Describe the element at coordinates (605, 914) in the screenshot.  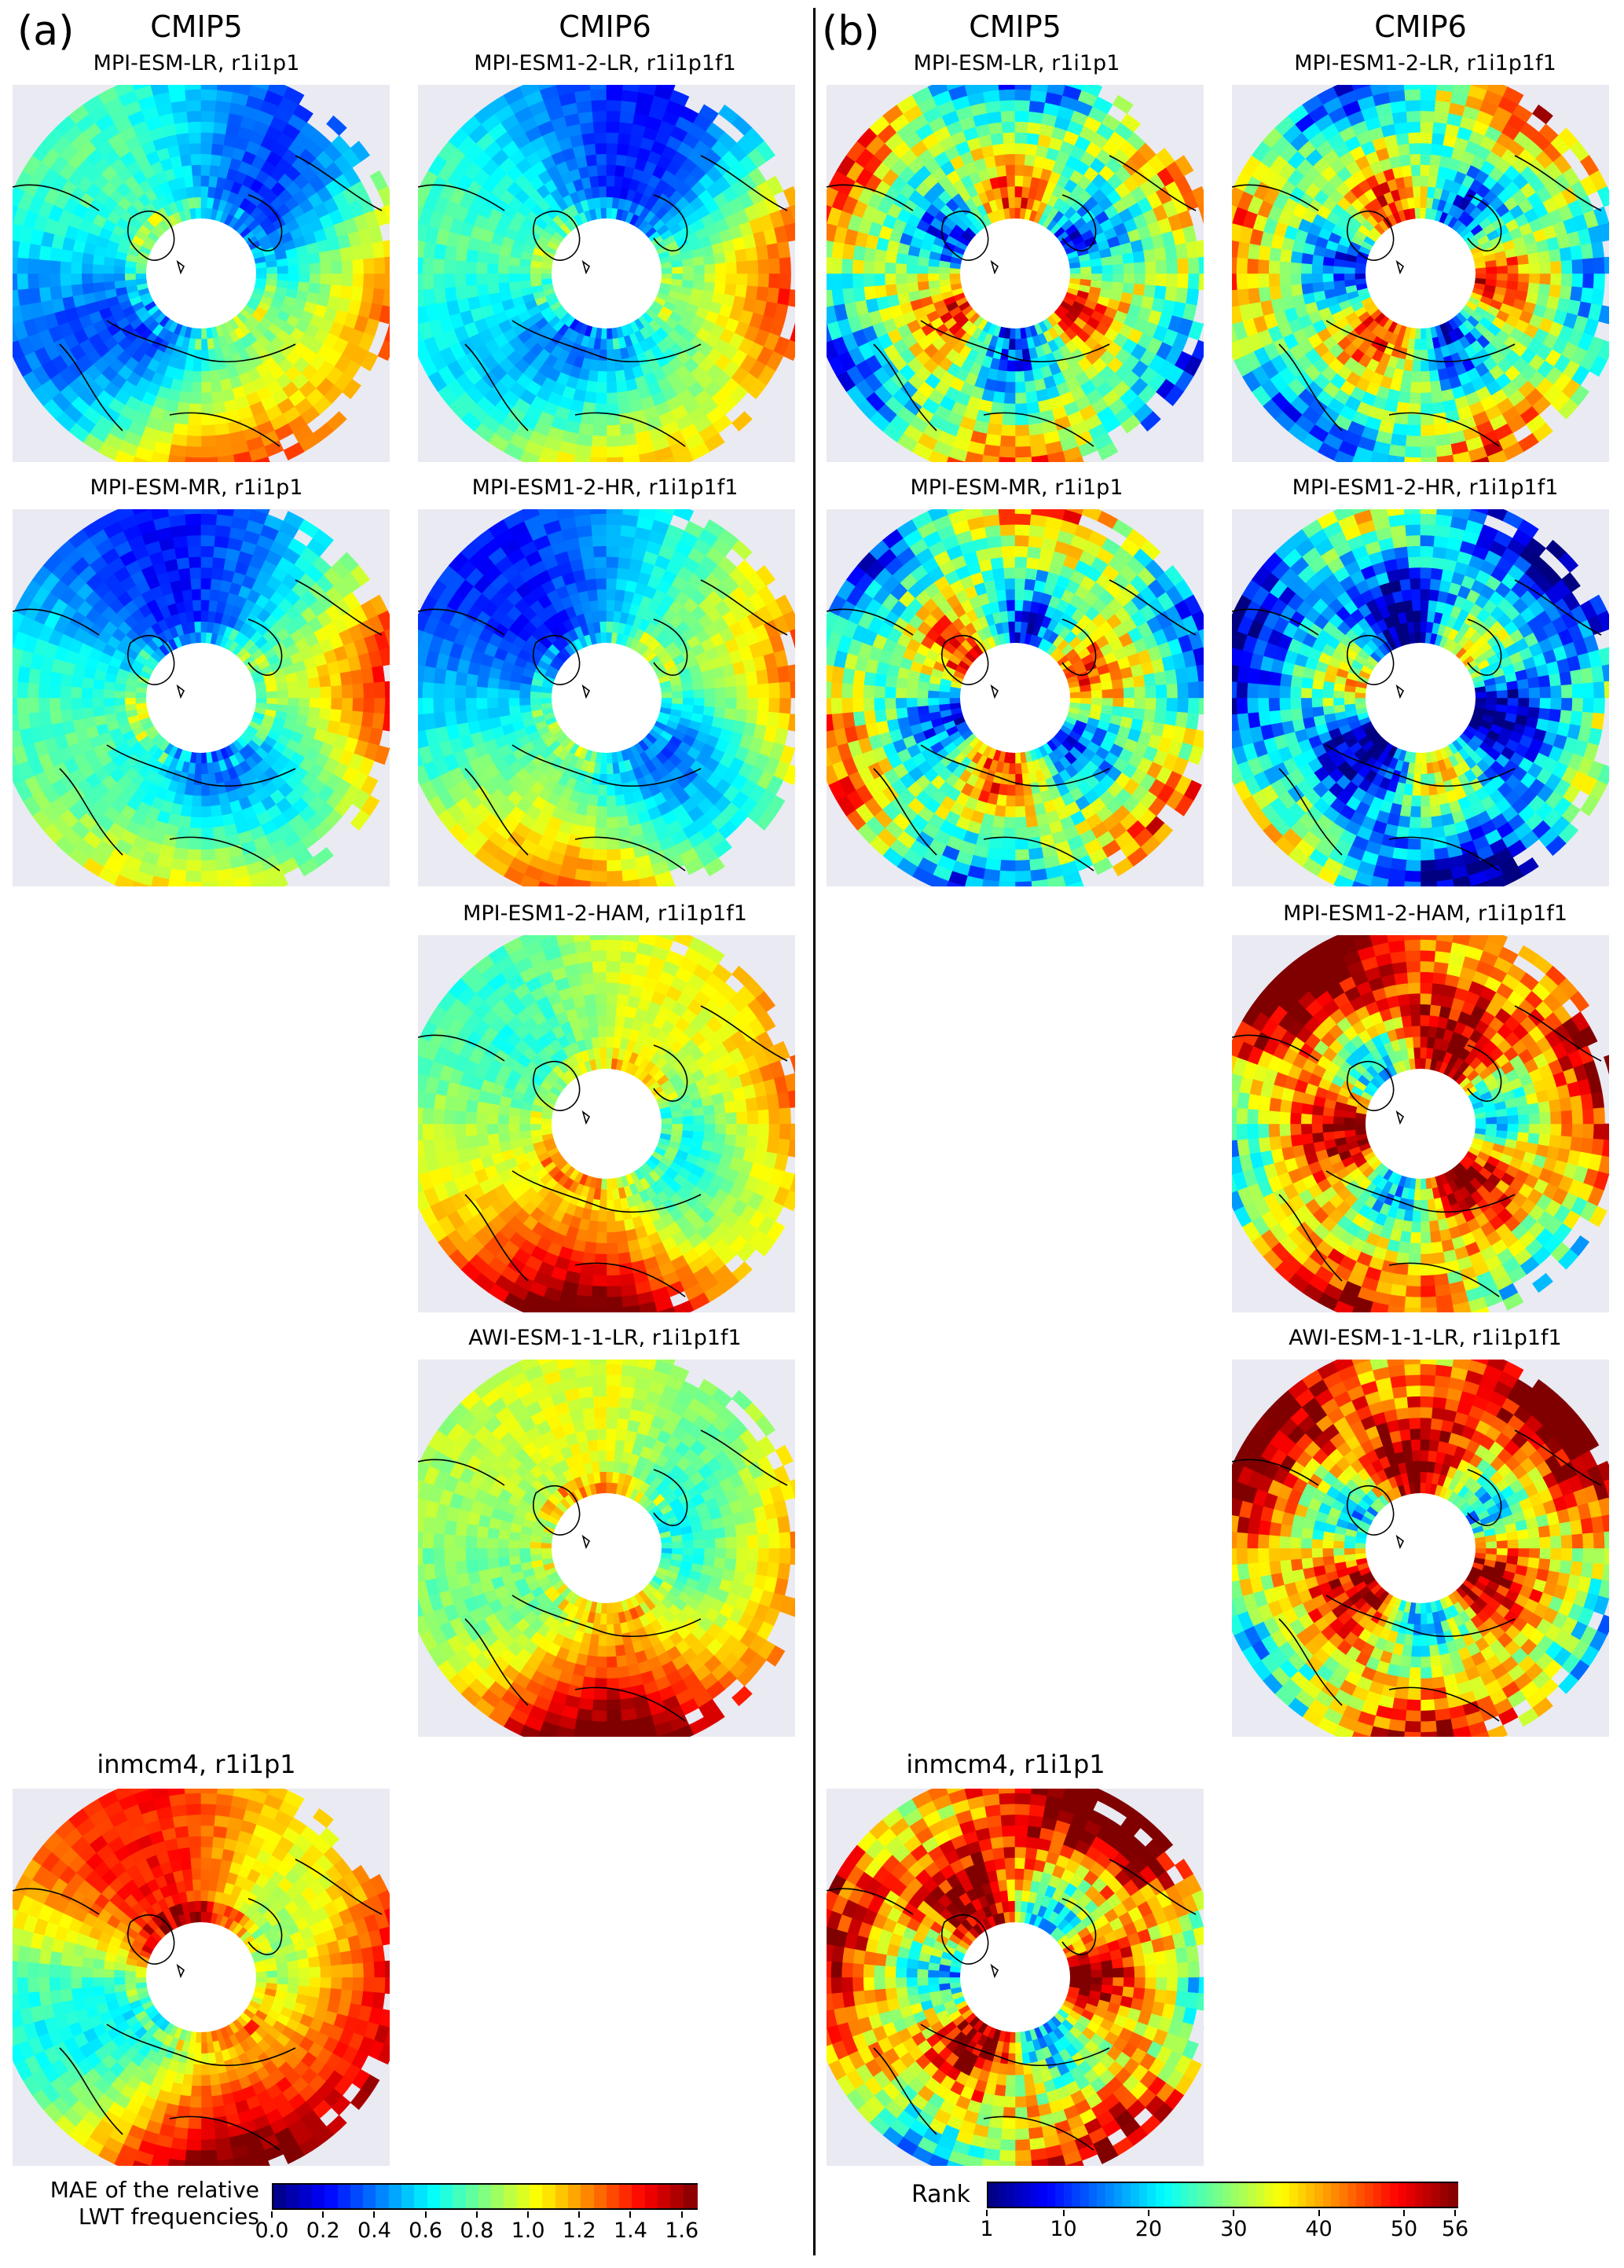
I see `map-title: MPI-ESM1-2-HAM, r1i1p1f1` at that location.